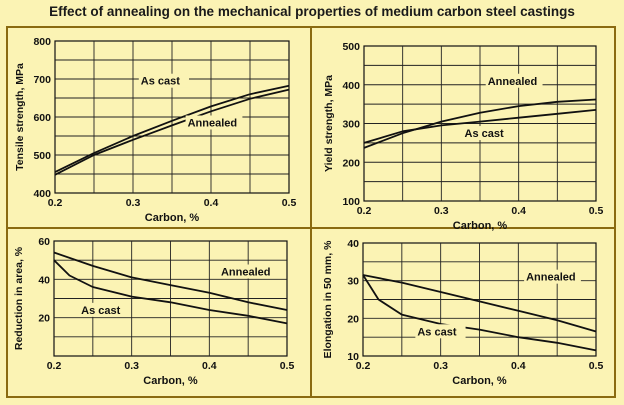  I want to click on y-axis-label: Reduction in area, %, so click(19, 298).